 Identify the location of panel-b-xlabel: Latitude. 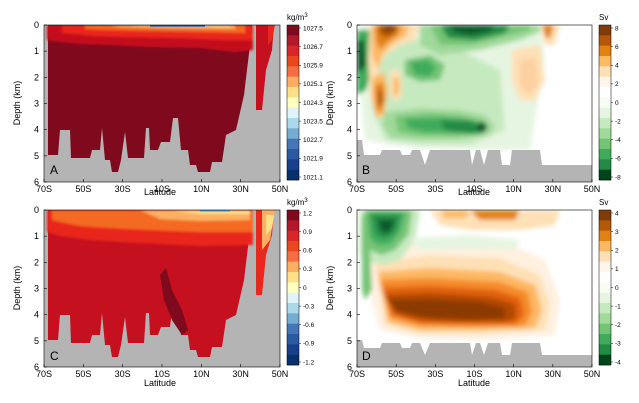
(474, 192).